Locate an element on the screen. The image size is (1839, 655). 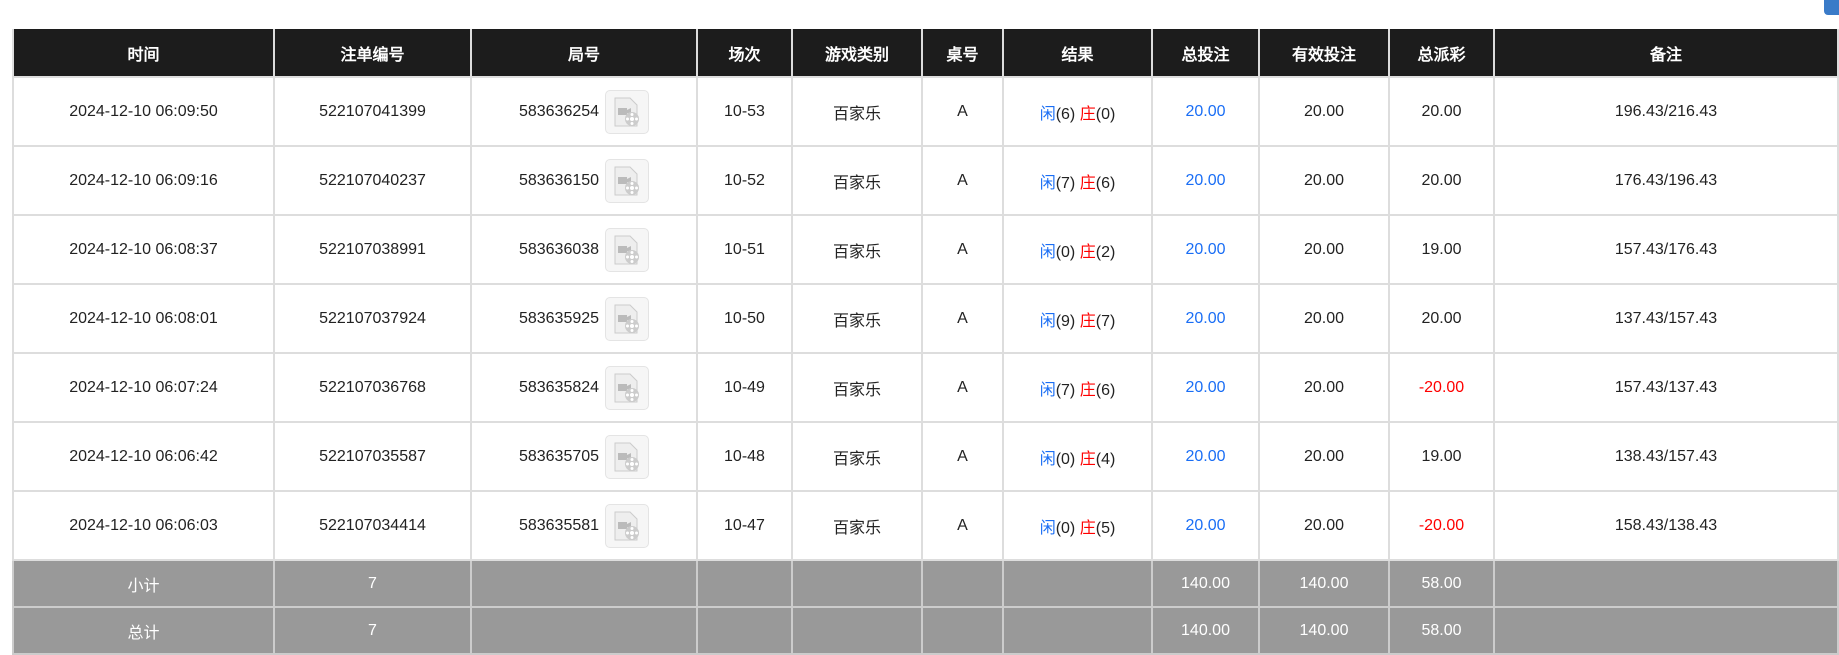
note-cell: 138.43/157.43 is located at coordinates (1666, 456).